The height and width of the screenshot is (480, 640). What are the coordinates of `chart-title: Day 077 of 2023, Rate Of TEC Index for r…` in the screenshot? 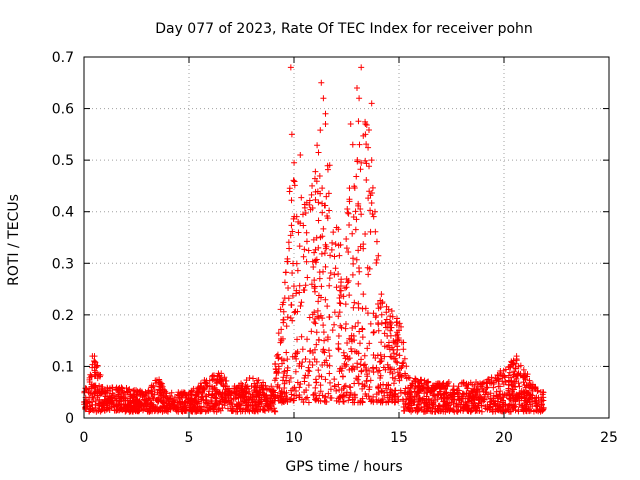 It's located at (344, 29).